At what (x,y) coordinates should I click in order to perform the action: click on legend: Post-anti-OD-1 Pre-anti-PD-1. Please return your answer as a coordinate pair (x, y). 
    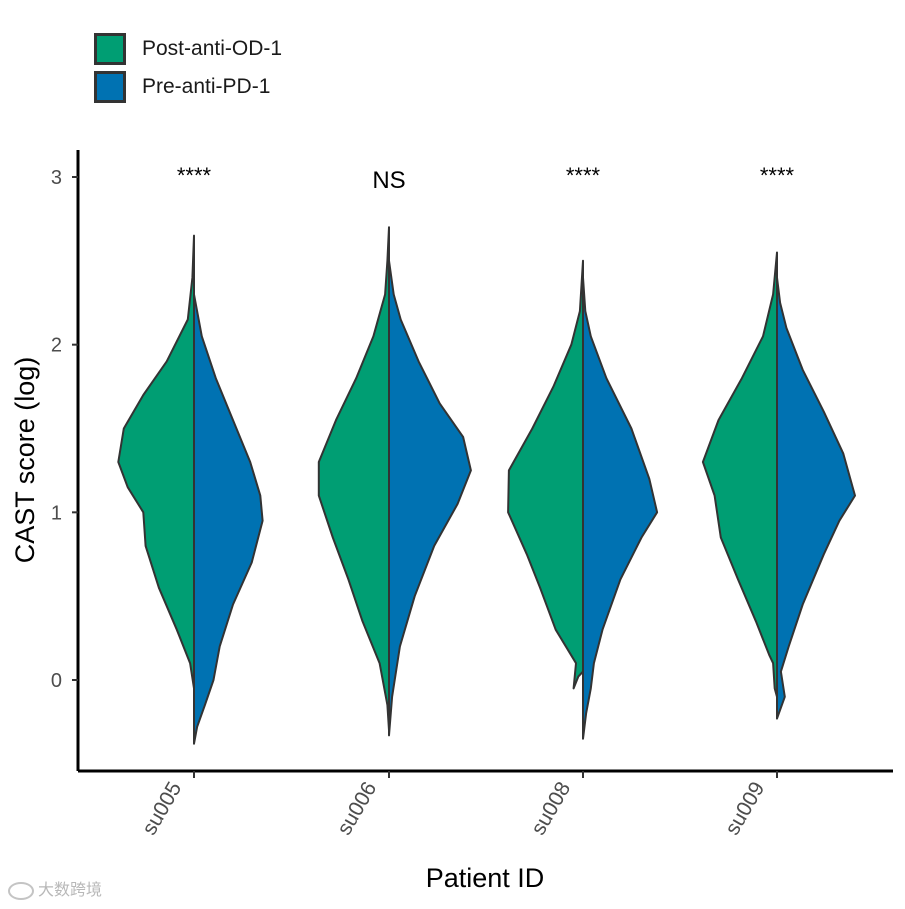
    Looking at the image, I should click on (188, 68).